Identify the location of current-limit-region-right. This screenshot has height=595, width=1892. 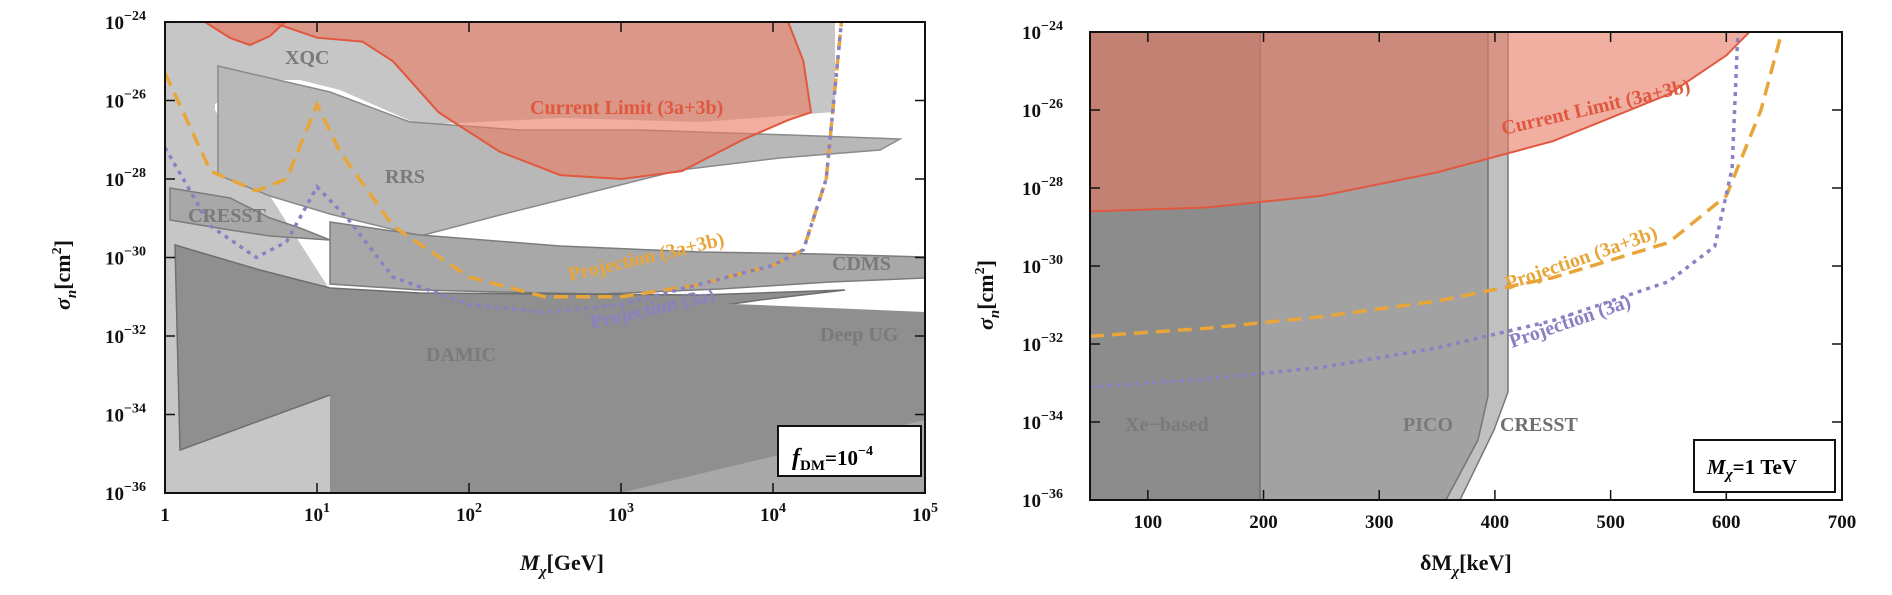
(1420, 122).